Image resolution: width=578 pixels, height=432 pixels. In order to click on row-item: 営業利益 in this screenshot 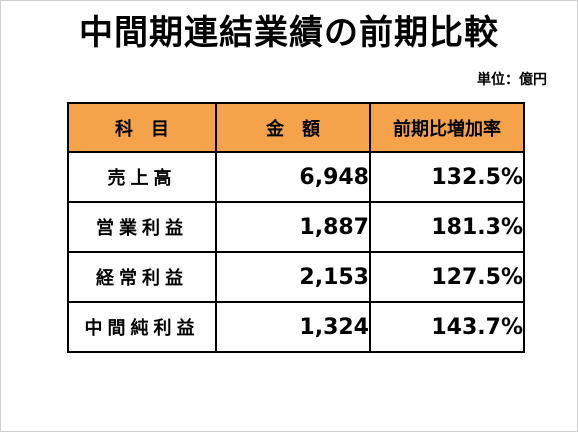, I will do `click(142, 227)`.